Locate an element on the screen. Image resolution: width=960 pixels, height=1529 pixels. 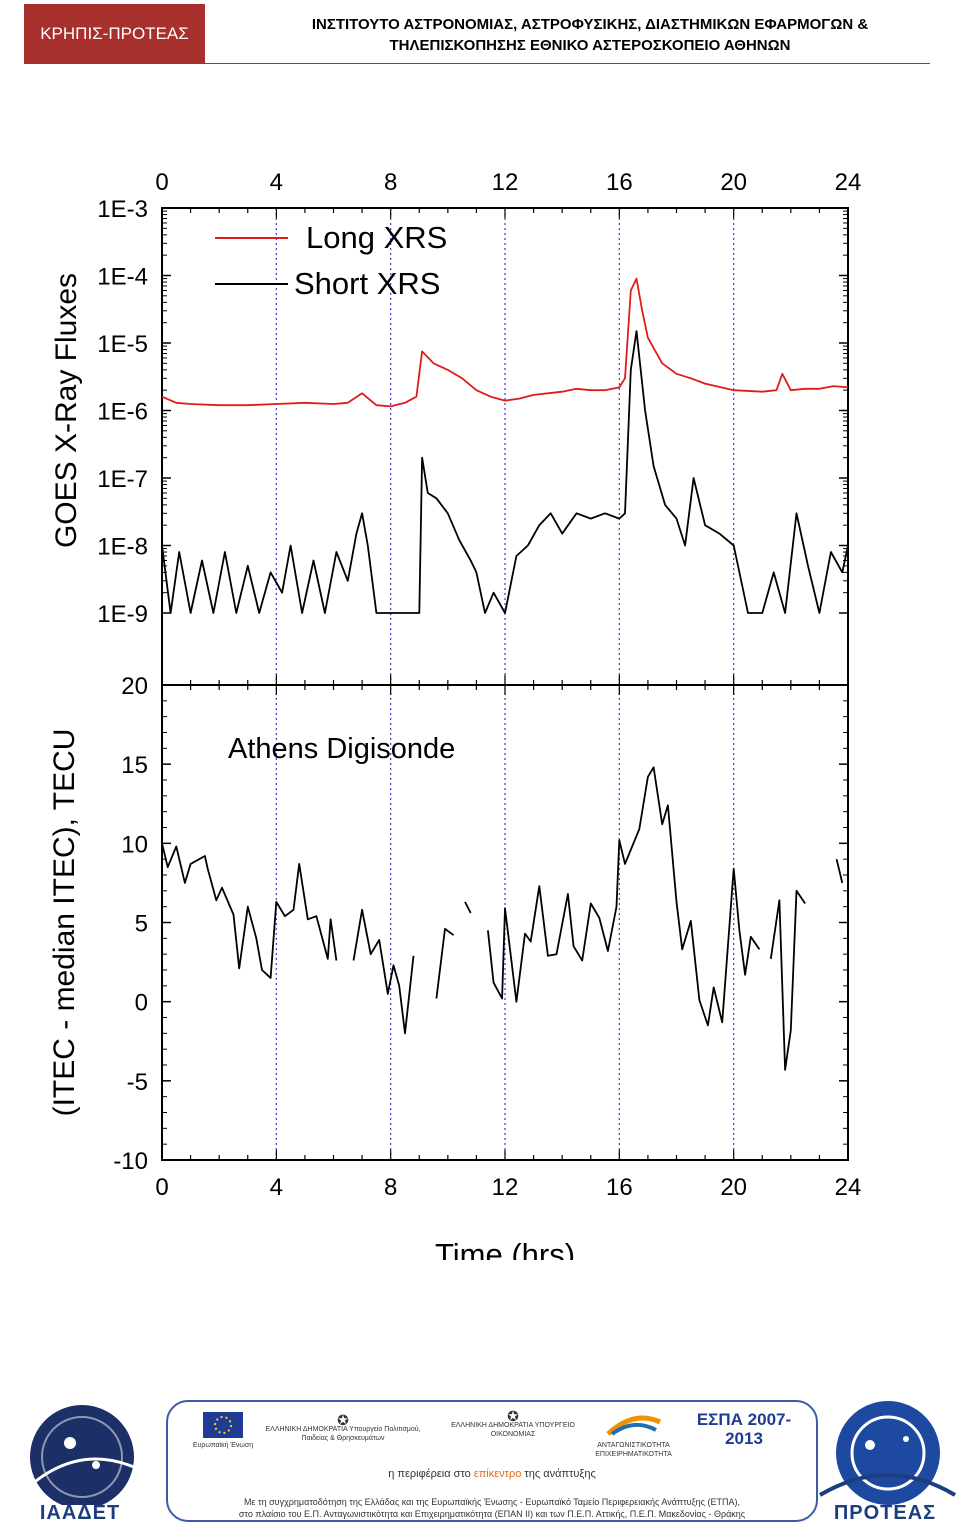
banner-tagline: η περιφέρεια στο επίκεντρο της ανάπτυξης is located at coordinates (492, 1474).